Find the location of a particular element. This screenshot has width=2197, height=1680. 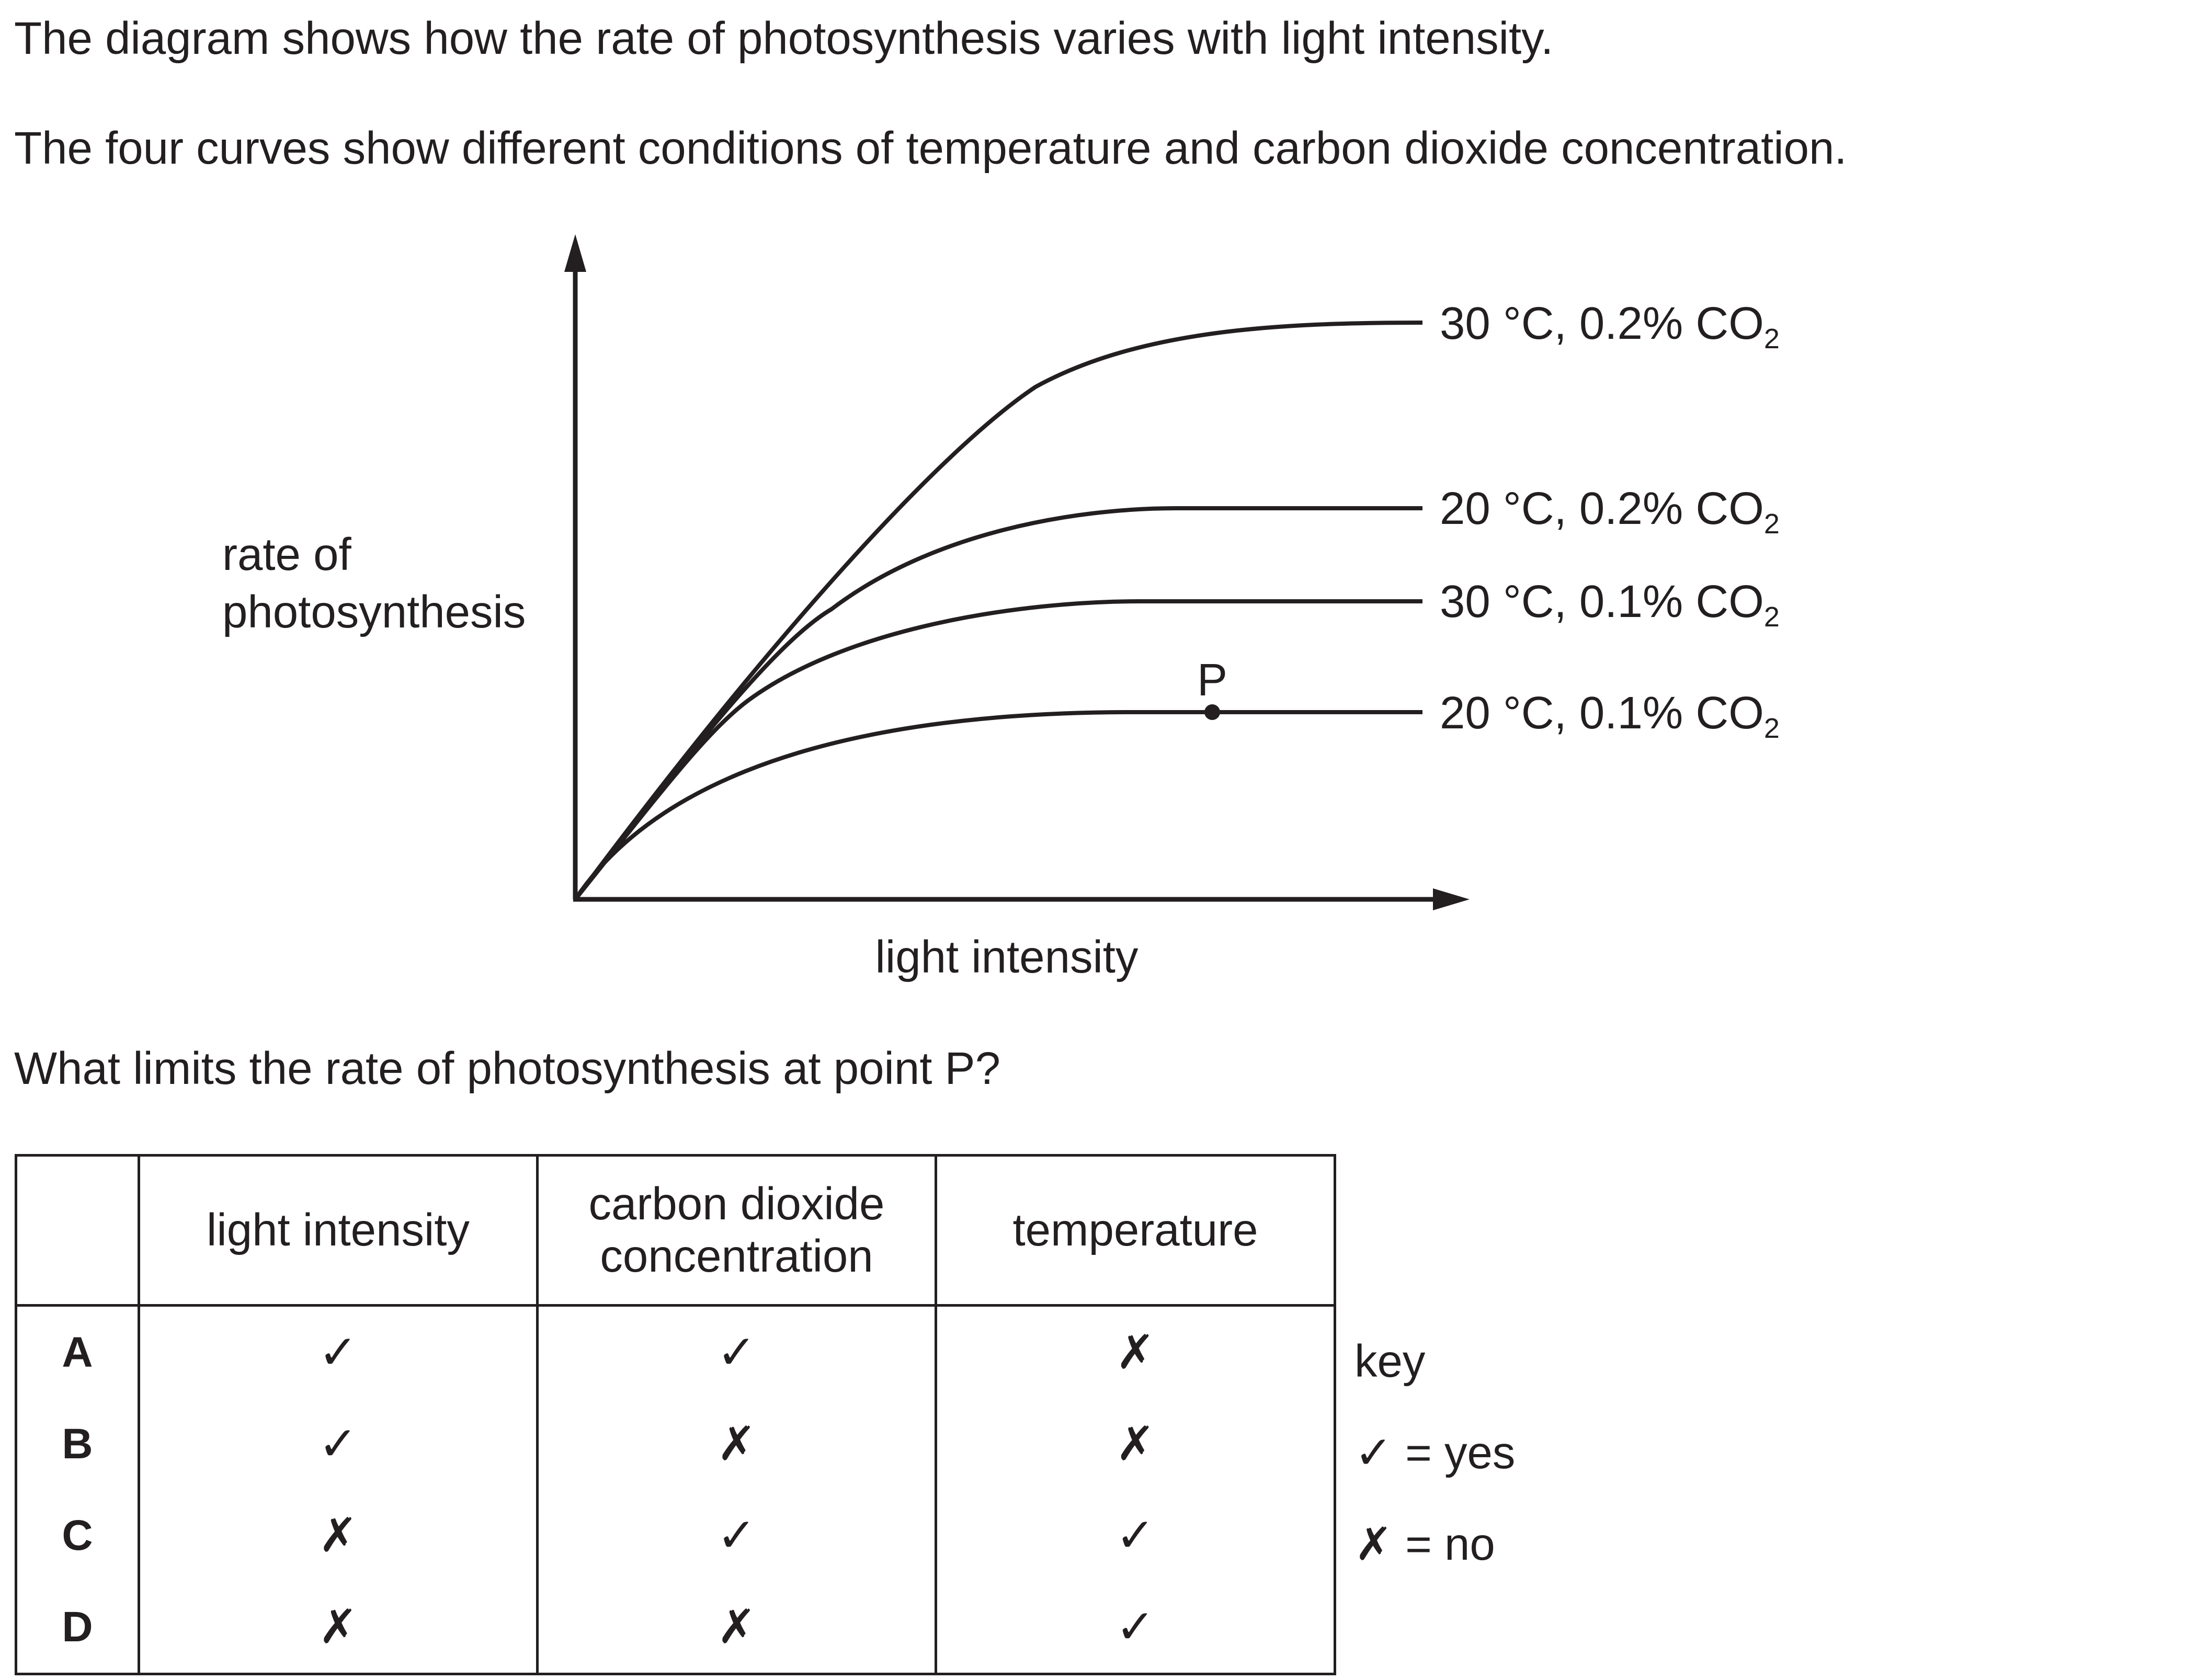

table-row: D ✗ ✗ ✓ is located at coordinates (676, 1628).